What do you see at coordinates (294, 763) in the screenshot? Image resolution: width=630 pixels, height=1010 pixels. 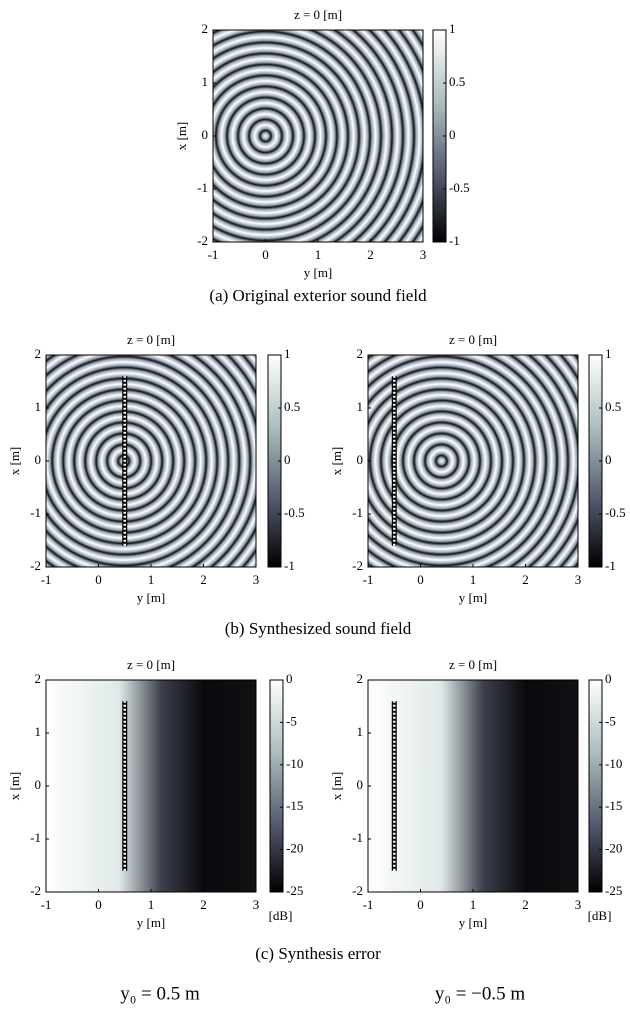 I see `colorbar-tick-label: -10` at bounding box center [294, 763].